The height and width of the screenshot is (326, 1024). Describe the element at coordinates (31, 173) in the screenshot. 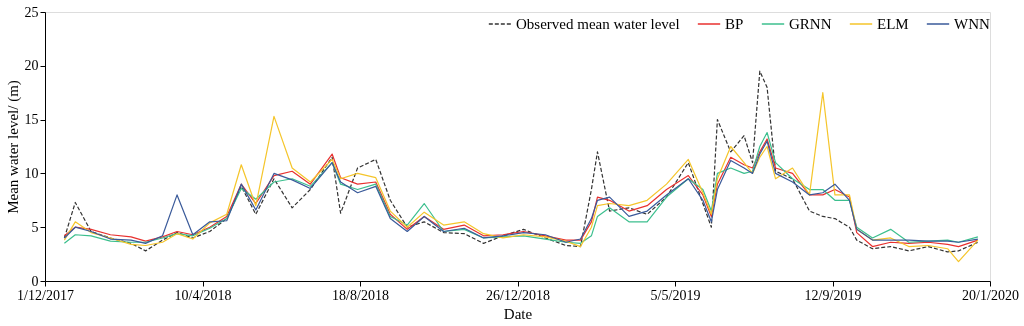

I see `y-tick-label: 10` at that location.